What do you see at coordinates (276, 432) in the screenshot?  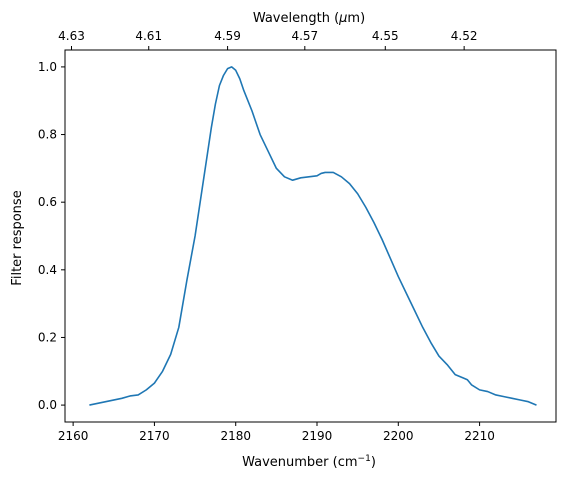 I see `bottom-x-axis: 2160 2170 2180 2190 2200 2210` at bounding box center [276, 432].